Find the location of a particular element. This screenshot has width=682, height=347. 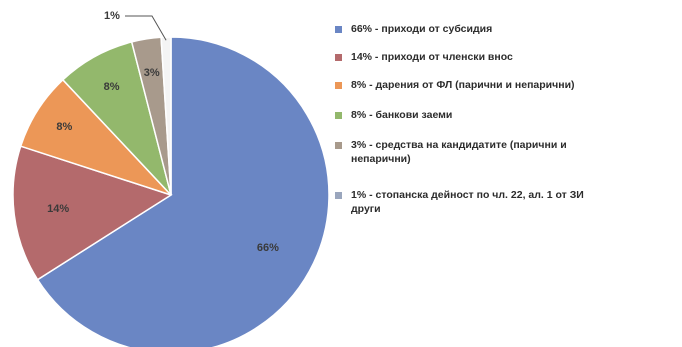

legend-item-2: 14% - приходи от членски внос is located at coordinates (424, 57).